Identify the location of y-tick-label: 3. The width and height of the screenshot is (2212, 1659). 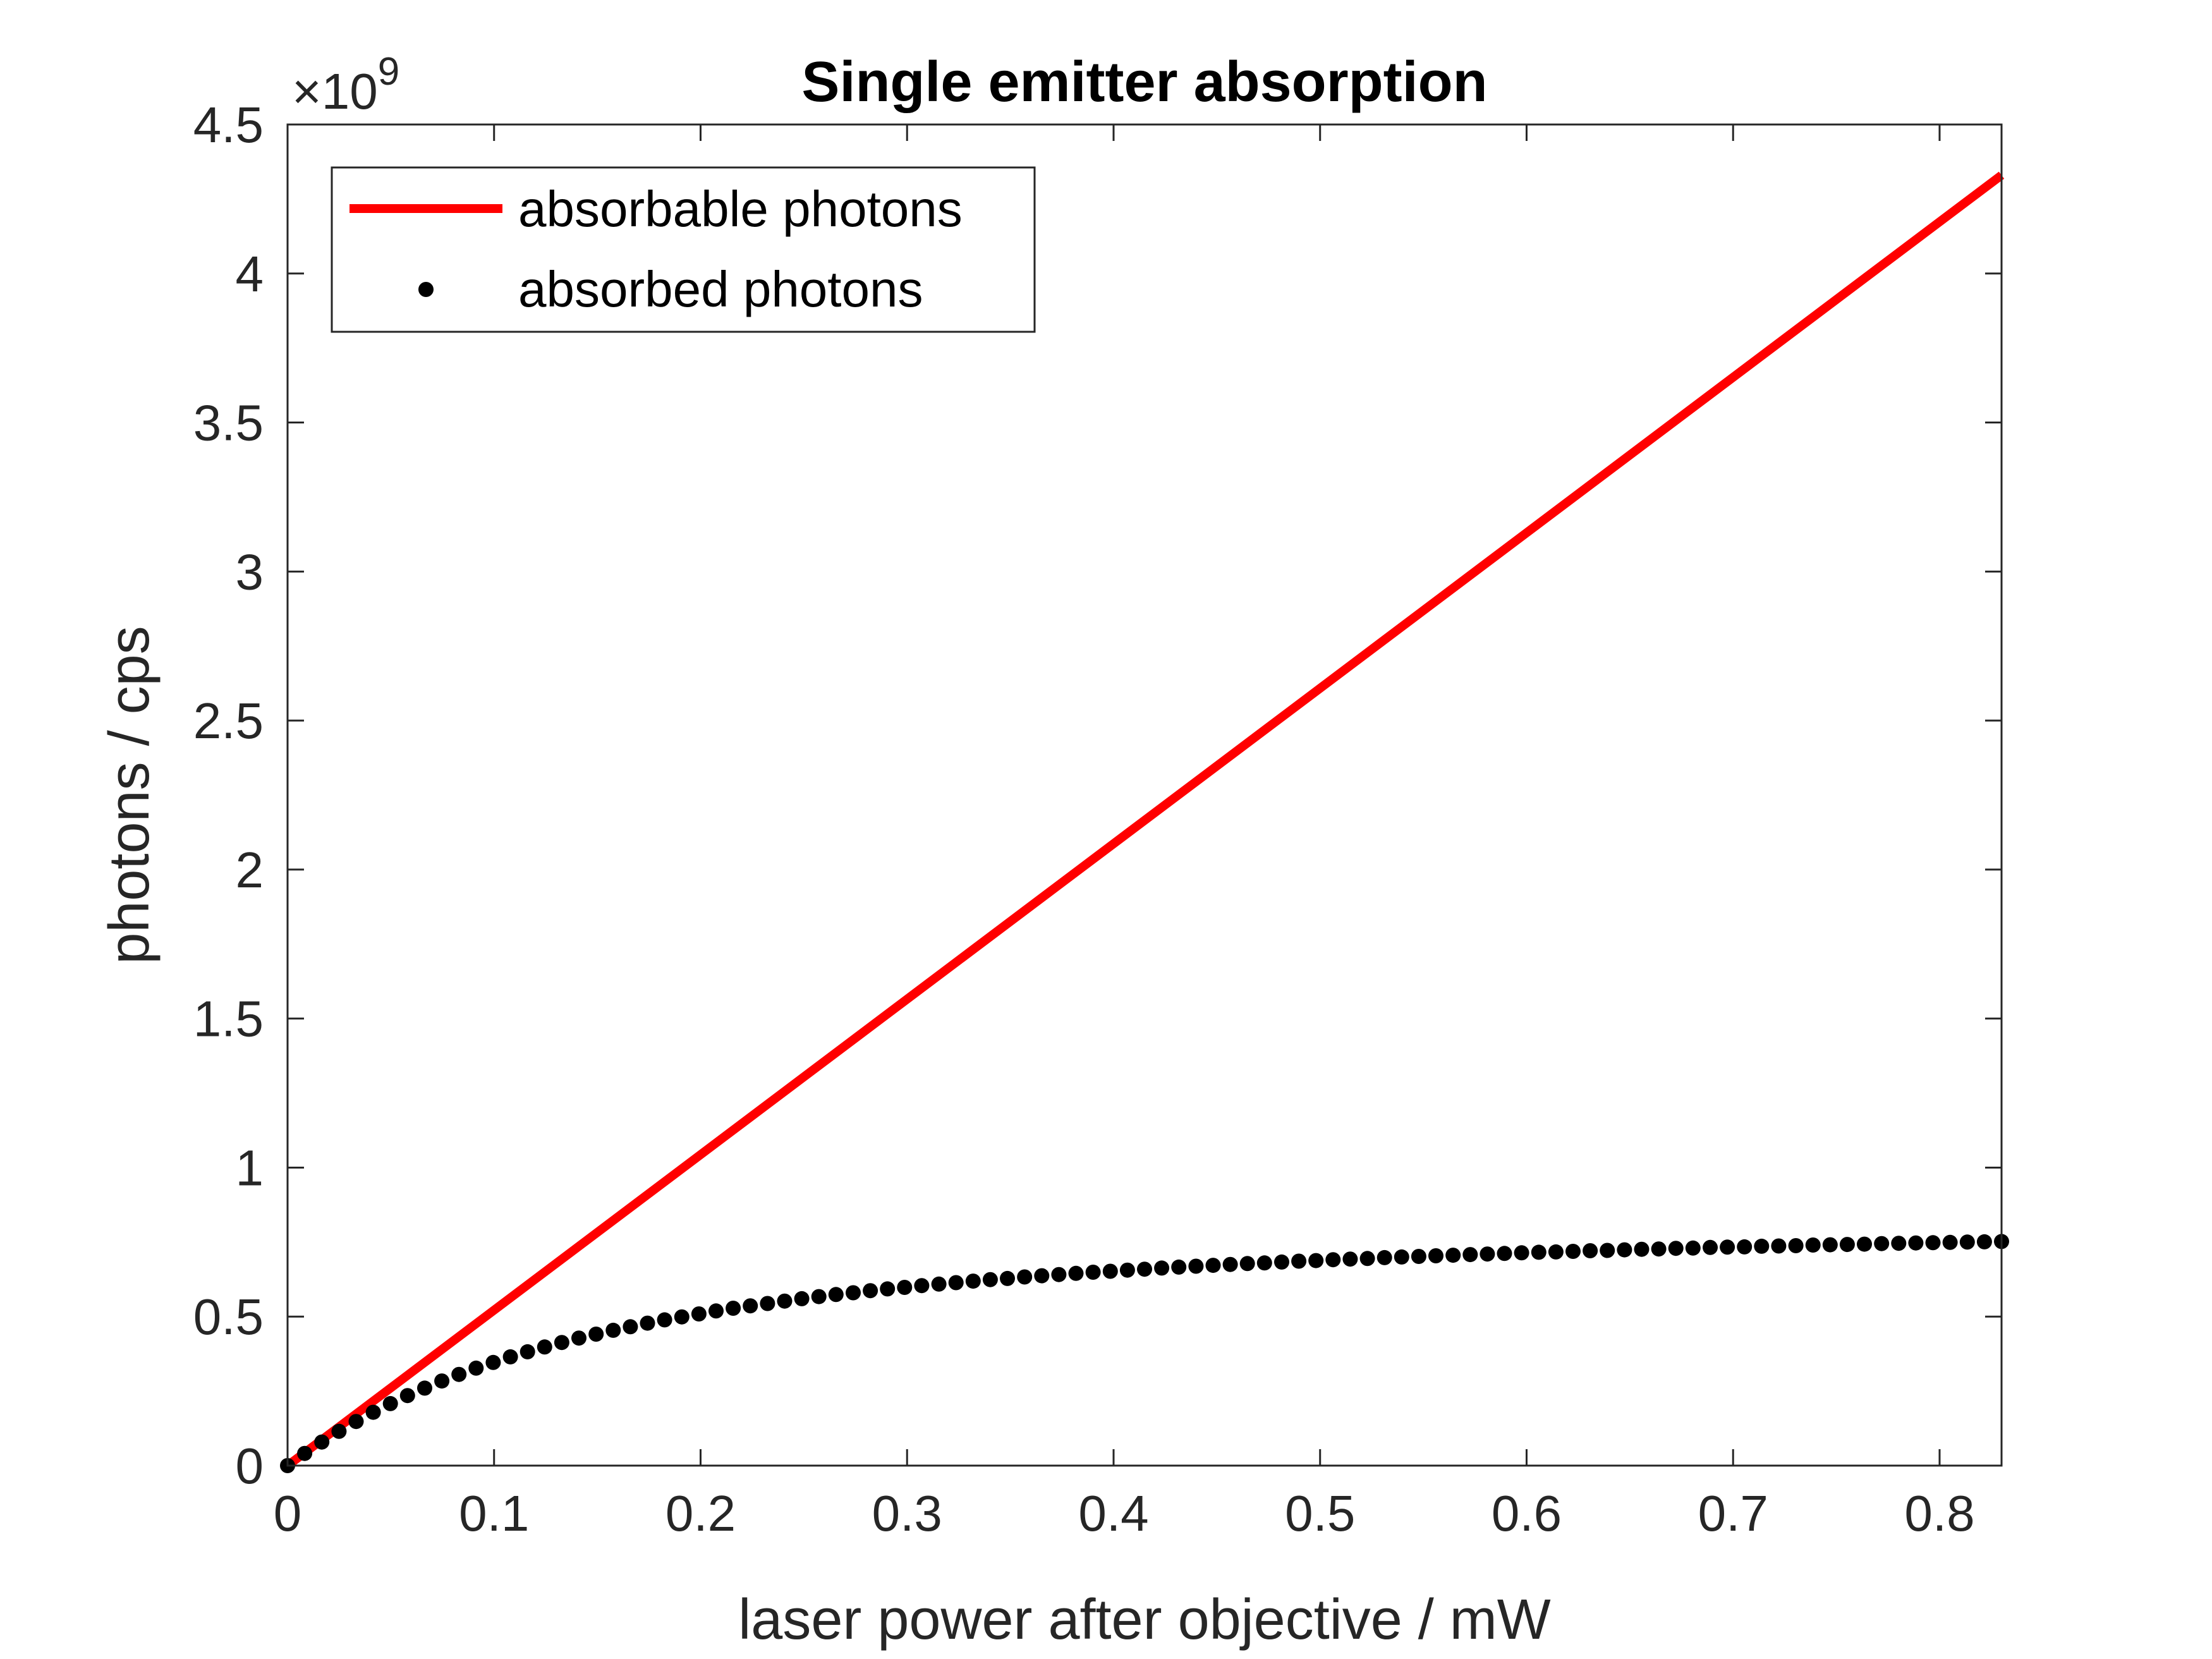
(250, 572).